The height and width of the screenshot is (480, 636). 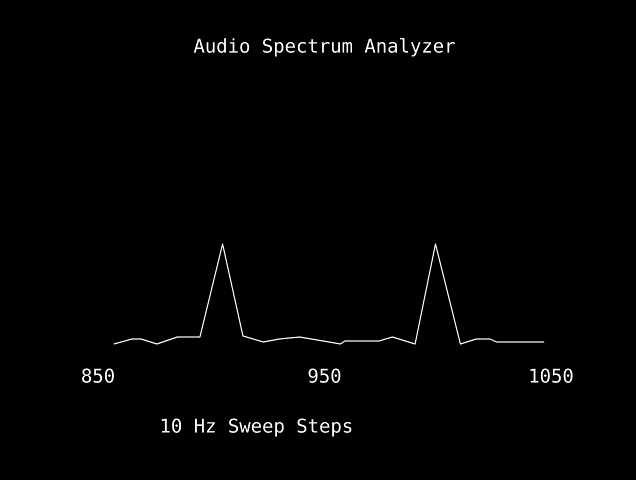 I want to click on x-tick-label: 850, so click(x=98, y=375).